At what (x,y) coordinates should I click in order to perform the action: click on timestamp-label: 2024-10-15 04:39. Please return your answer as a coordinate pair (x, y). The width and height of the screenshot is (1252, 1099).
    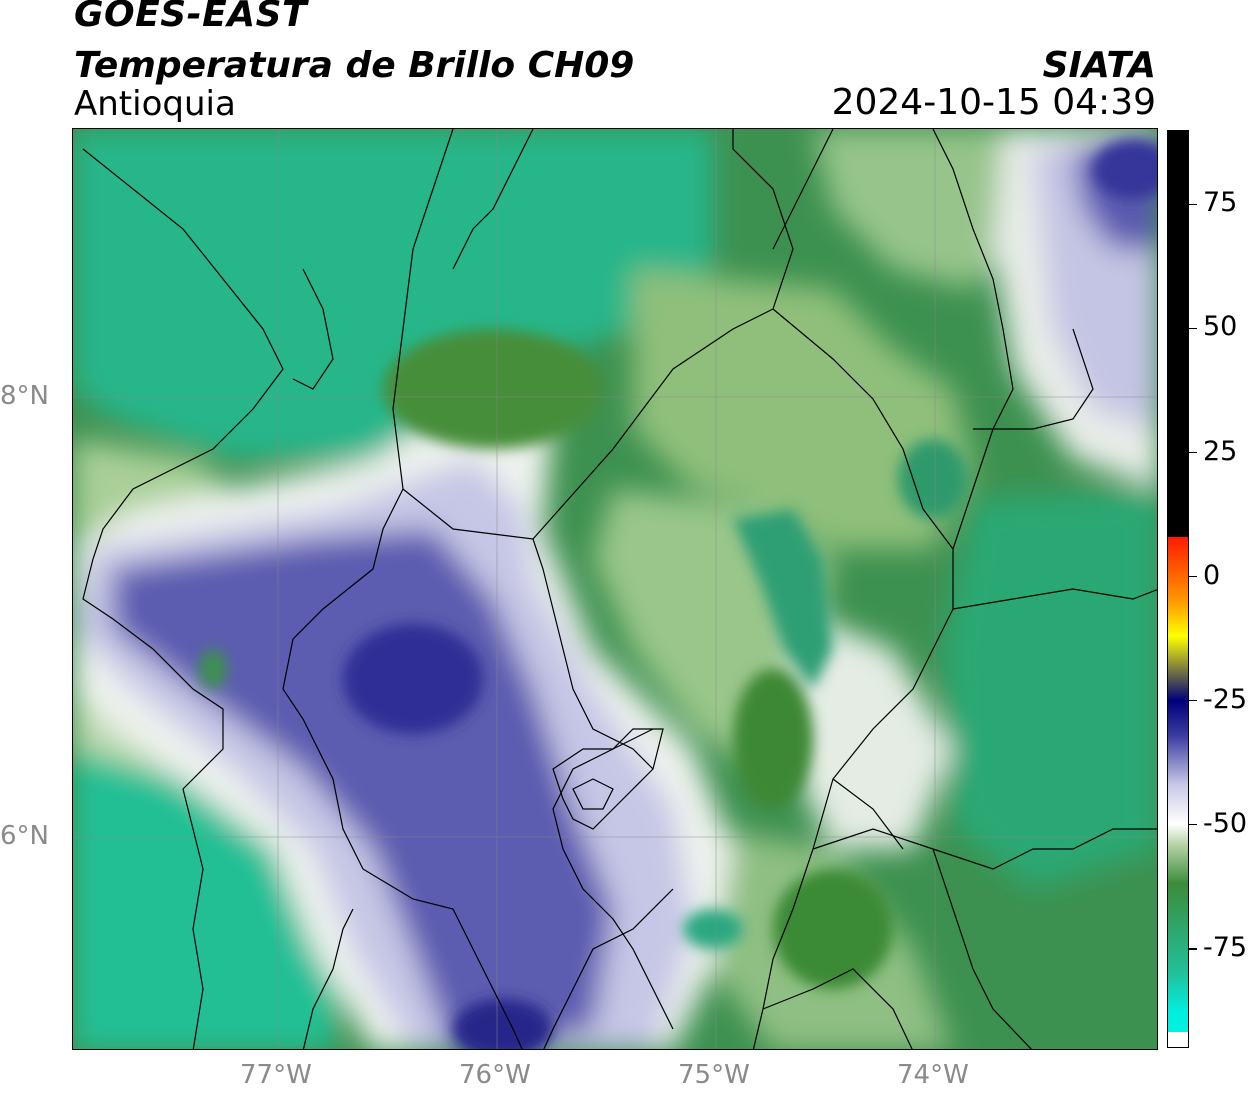
    Looking at the image, I should click on (993, 102).